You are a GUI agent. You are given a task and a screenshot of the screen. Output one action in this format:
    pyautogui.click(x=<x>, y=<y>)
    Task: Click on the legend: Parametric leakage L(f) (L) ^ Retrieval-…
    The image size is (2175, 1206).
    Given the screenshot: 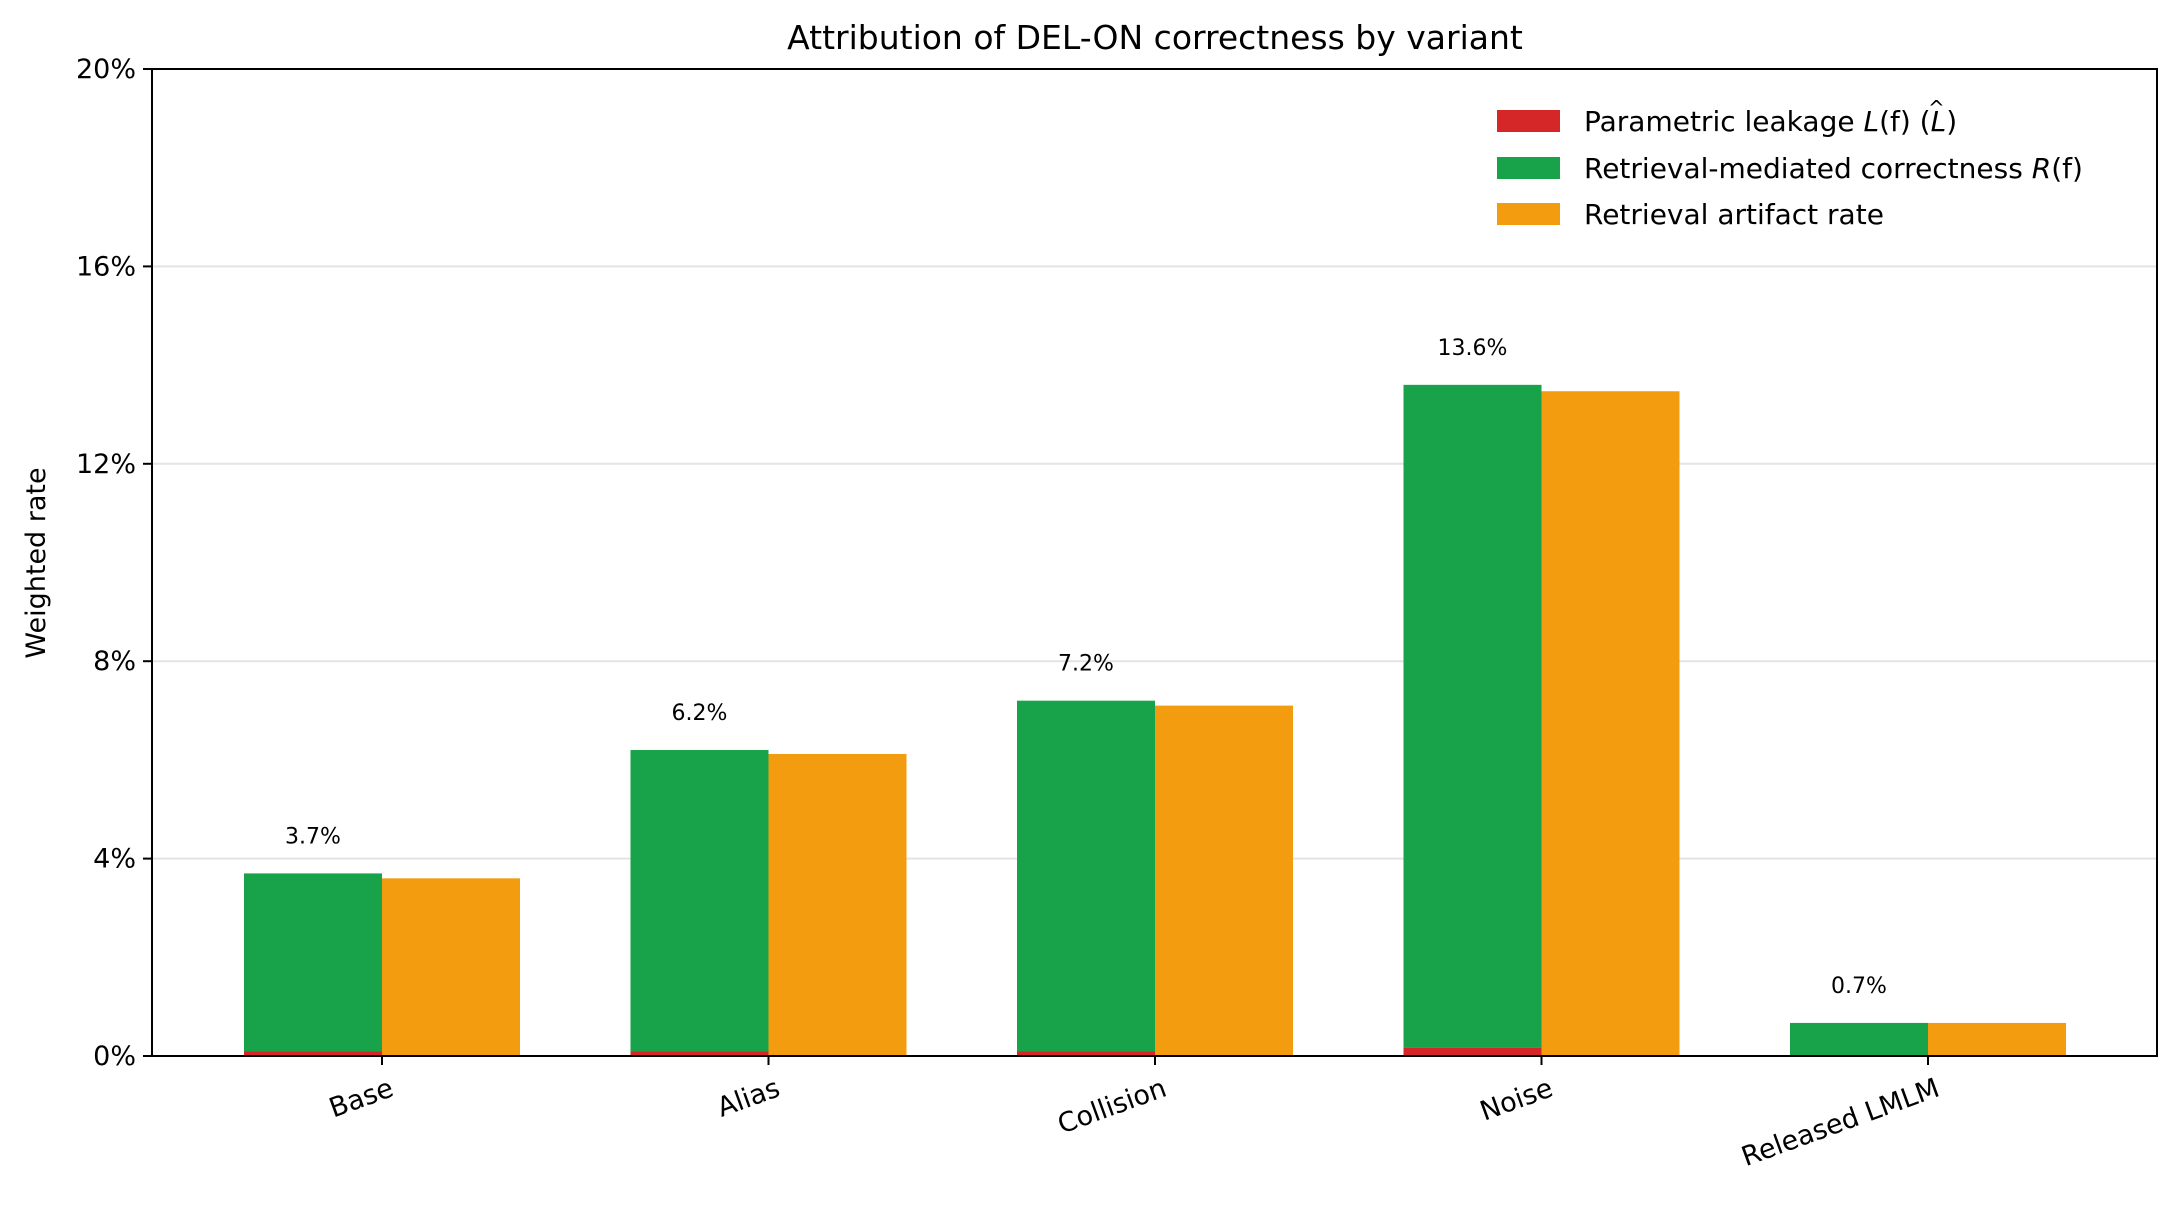 What is the action you would take?
    pyautogui.click(x=1790, y=163)
    